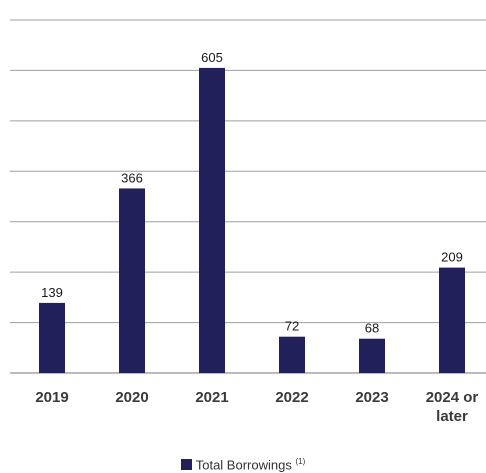 This screenshot has height=473, width=486. What do you see at coordinates (452, 407) in the screenshot?
I see `x-tick-label: 2024 or later` at bounding box center [452, 407].